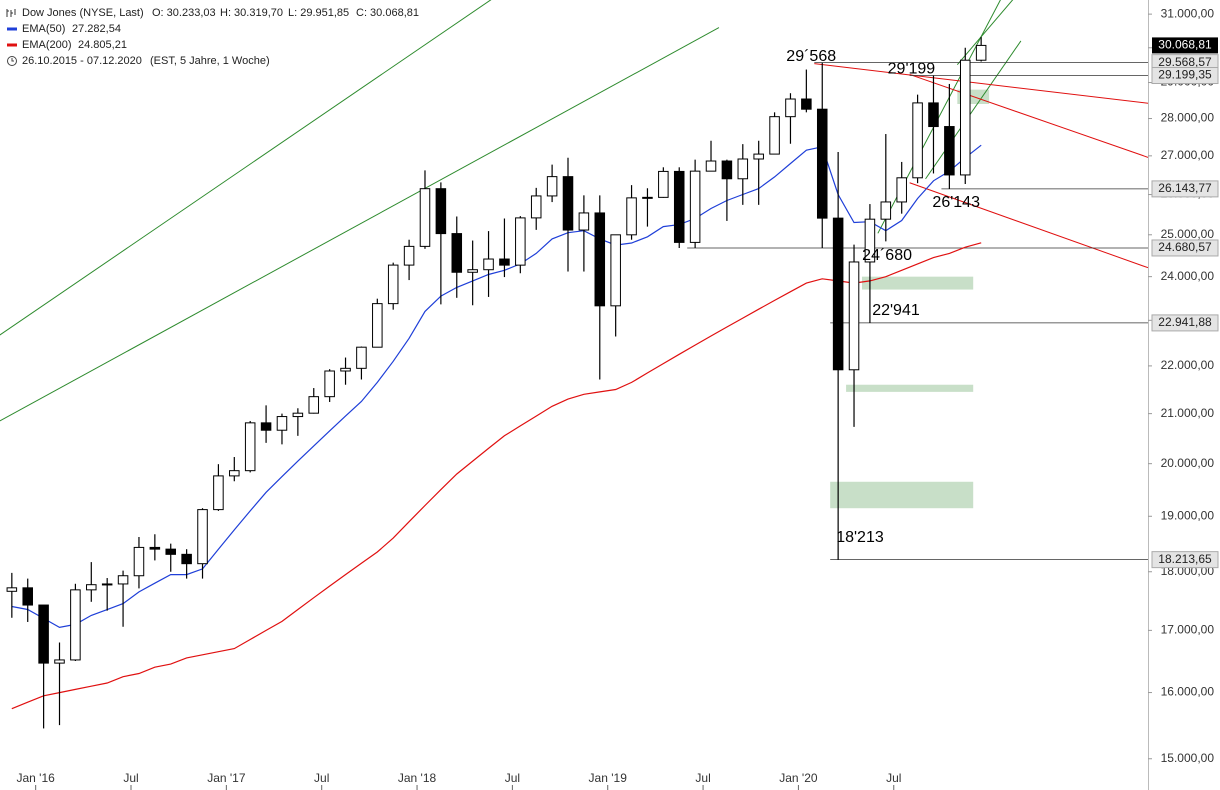  Describe the element at coordinates (83, 13) in the screenshot. I see `instrument: Dow Jones (NYSE, Last)` at that location.